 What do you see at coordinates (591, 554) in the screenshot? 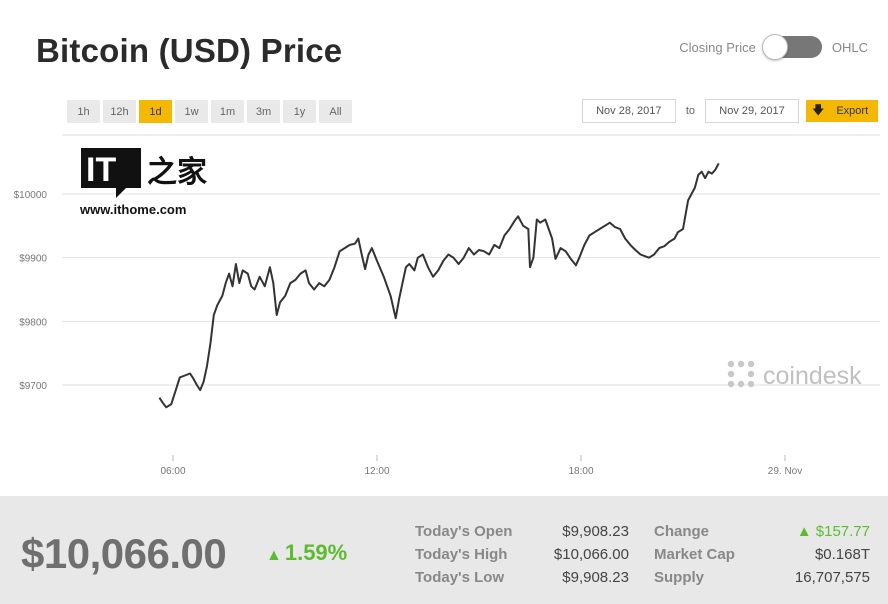
I see `stat-value: $10,066.00` at bounding box center [591, 554].